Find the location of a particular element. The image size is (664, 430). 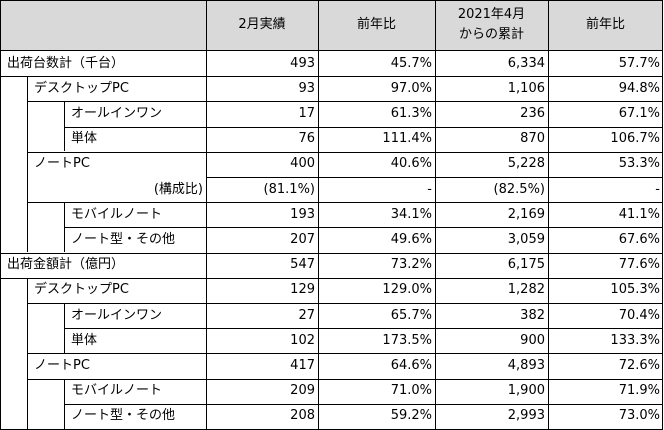

row-value-col2: 40.6% is located at coordinates (411, 164).